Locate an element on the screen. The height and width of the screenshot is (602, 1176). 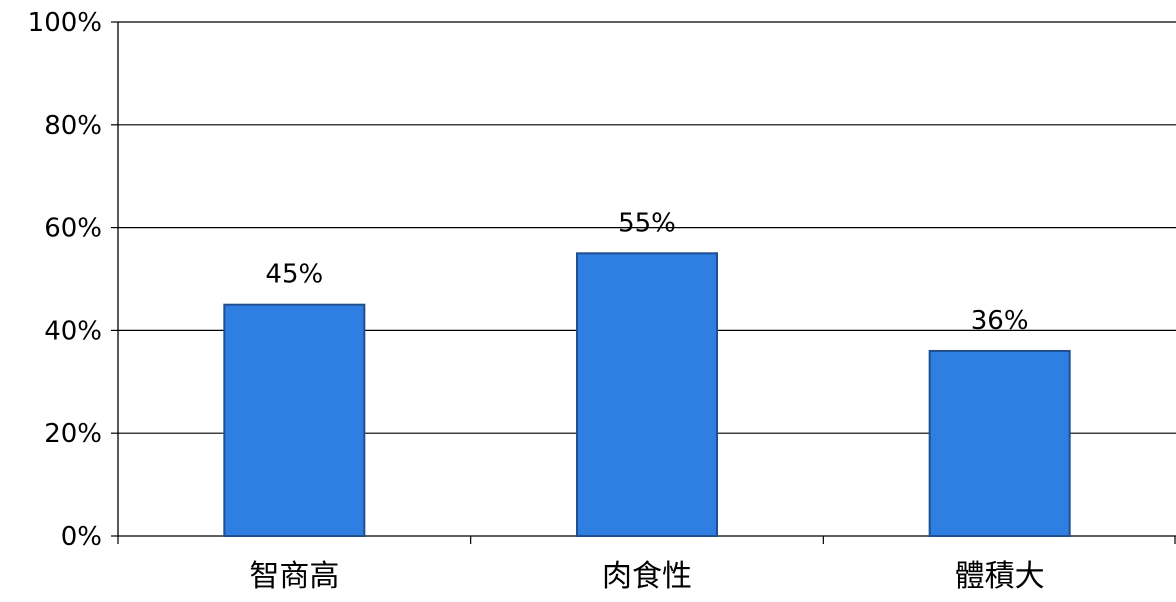
y-tick-label: 40% is located at coordinates (73, 331).